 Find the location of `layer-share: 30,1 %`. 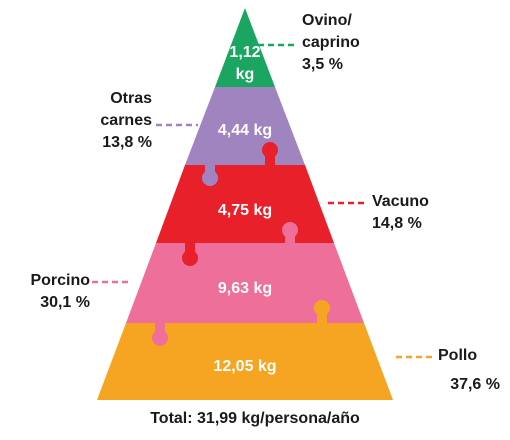

layer-share: 30,1 % is located at coordinates (65, 302).